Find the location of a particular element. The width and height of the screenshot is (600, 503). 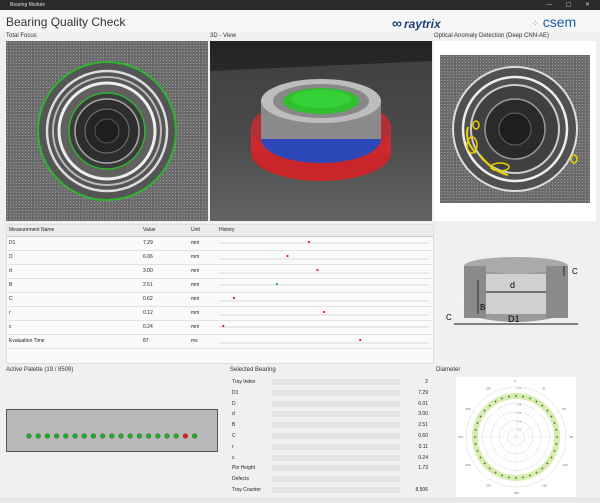

table-row: D1 7.29 mm is located at coordinates (220, 243).